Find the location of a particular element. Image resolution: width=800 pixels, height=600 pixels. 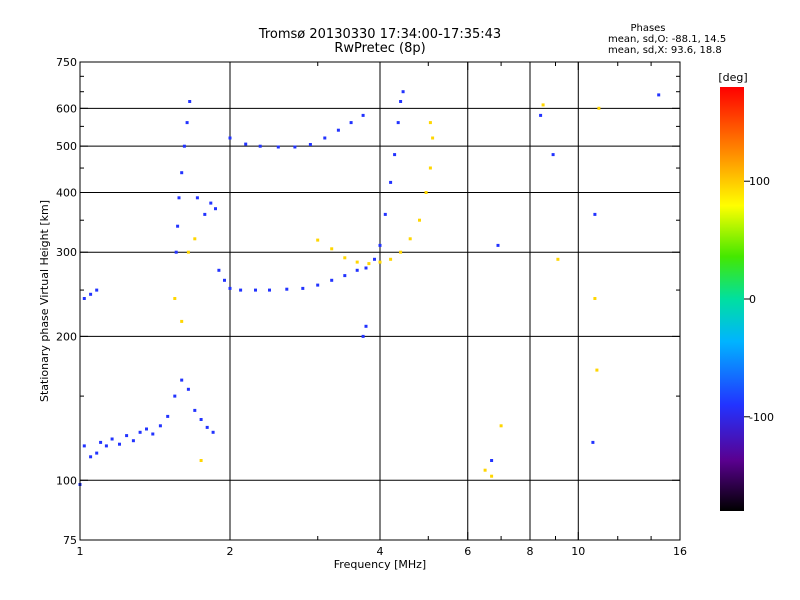

x-tick-label: 2 is located at coordinates (230, 551).